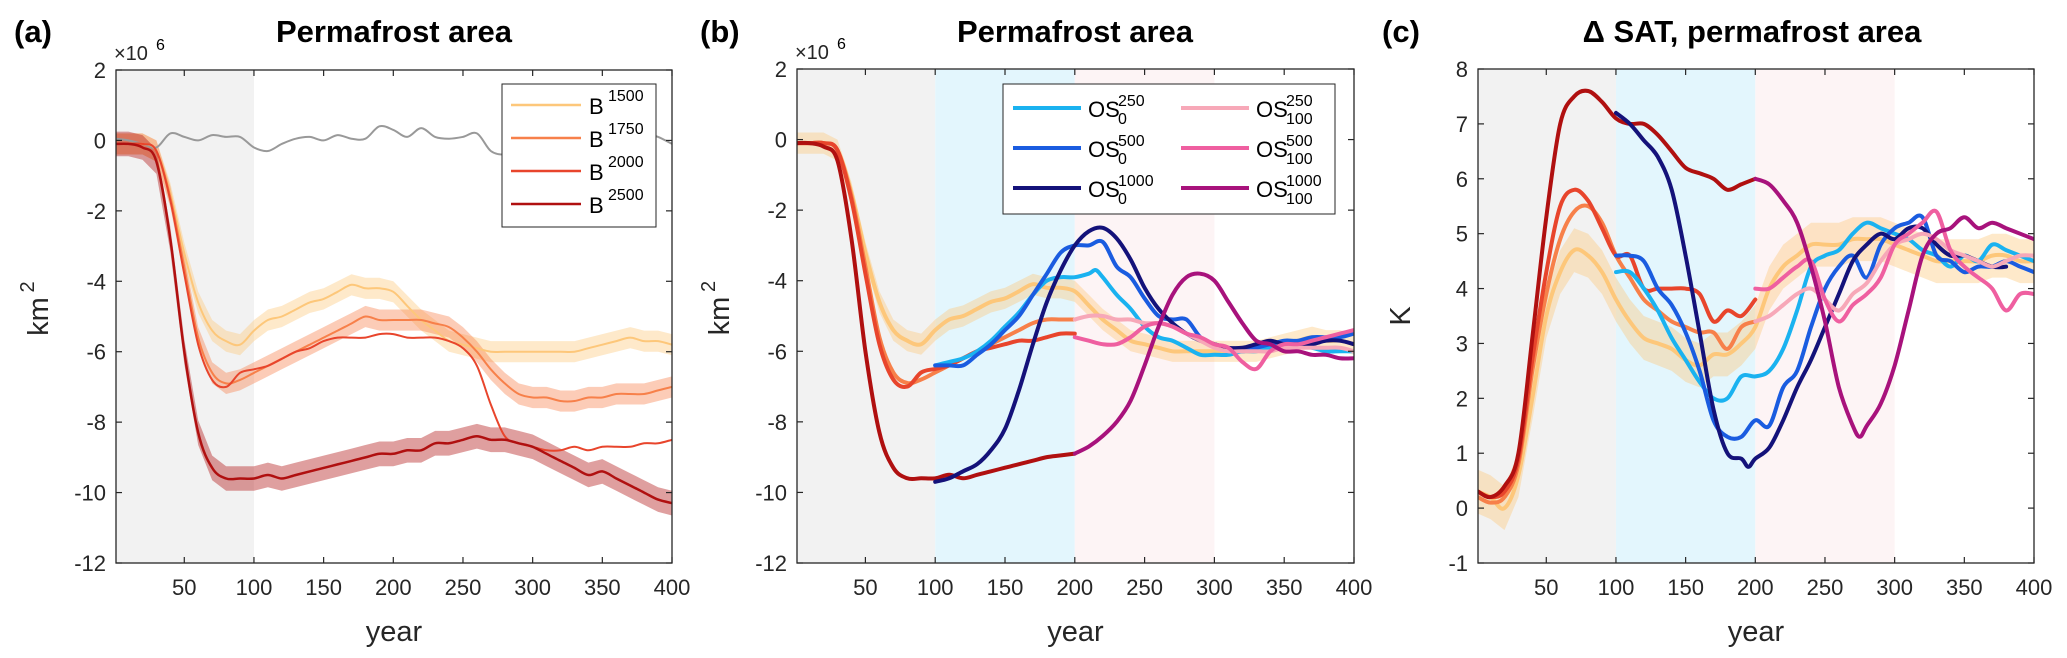 The image size is (2067, 658). Describe the element at coordinates (131, 54) in the screenshot. I see `y-exponent-label: ×10` at that location.